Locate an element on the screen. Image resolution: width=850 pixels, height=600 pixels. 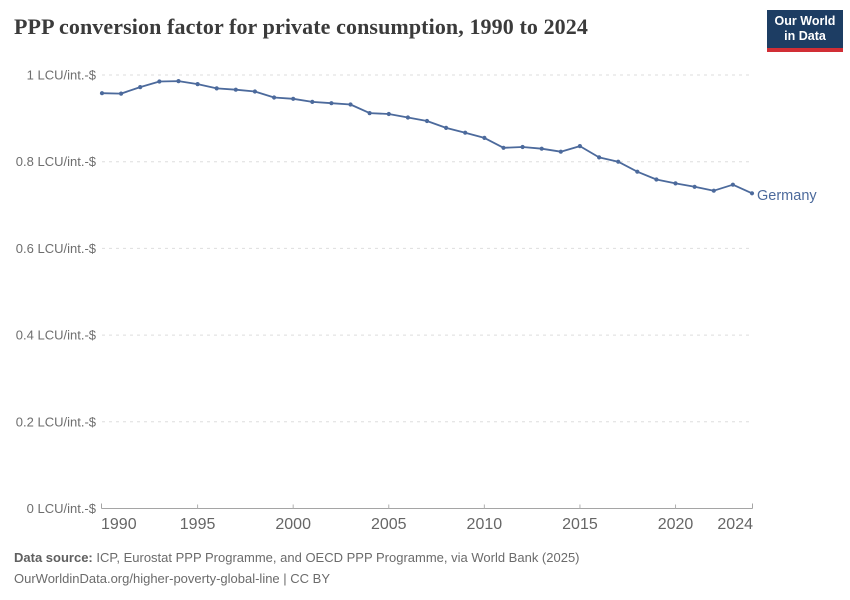
y-tick-label: 0 LCU/int.-$ is located at coordinates (62, 508).